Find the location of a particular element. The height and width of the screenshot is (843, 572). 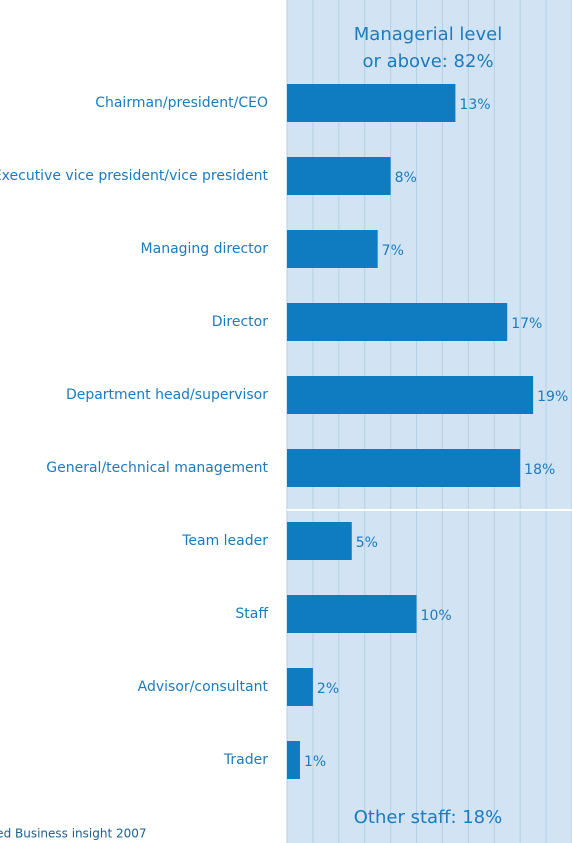

category-label: Director is located at coordinates (240, 322).